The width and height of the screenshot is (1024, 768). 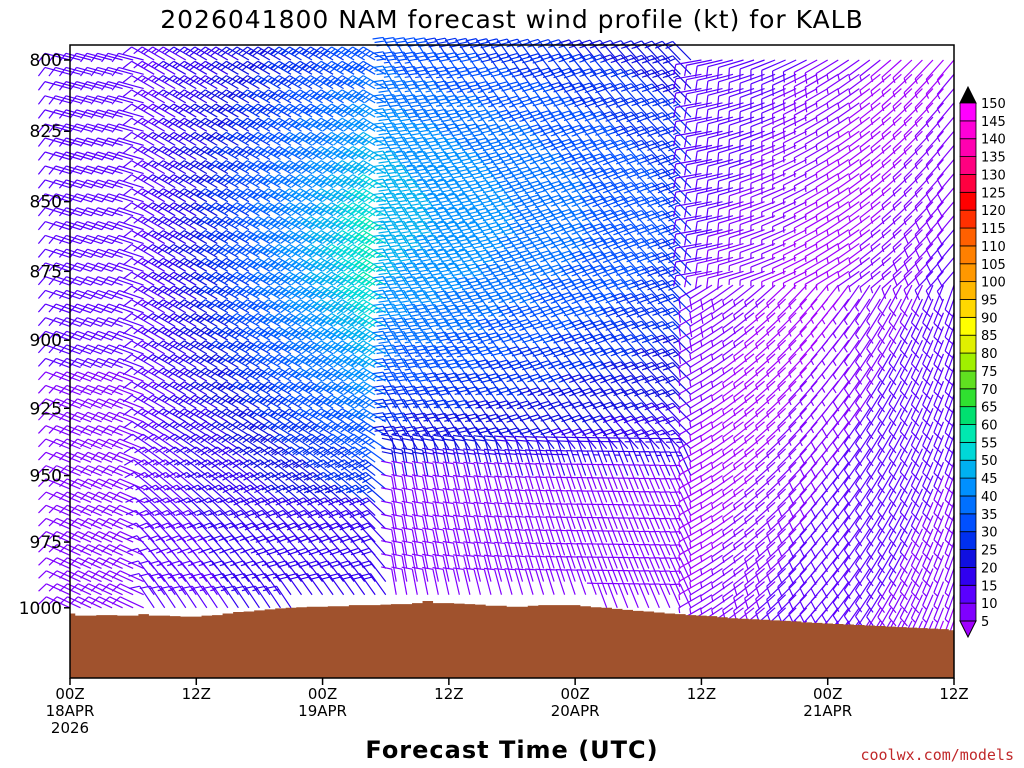 I want to click on credit-link: coolwx.com/models, so click(x=937, y=755).